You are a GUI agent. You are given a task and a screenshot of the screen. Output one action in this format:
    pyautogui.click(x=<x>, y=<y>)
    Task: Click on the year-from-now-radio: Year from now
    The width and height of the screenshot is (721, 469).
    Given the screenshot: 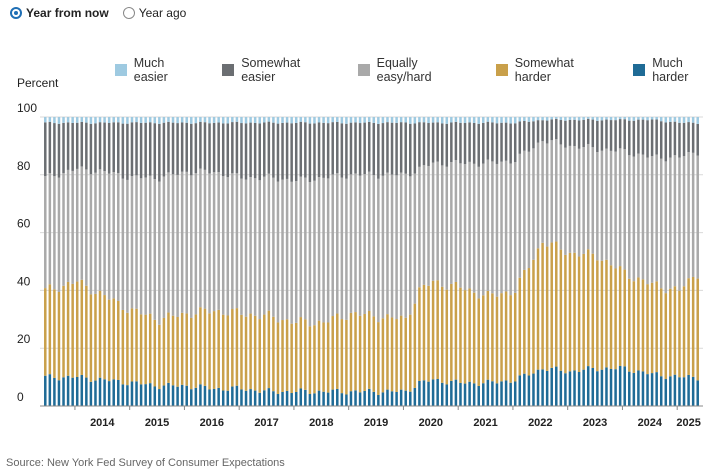 What is the action you would take?
    pyautogui.click(x=59, y=13)
    